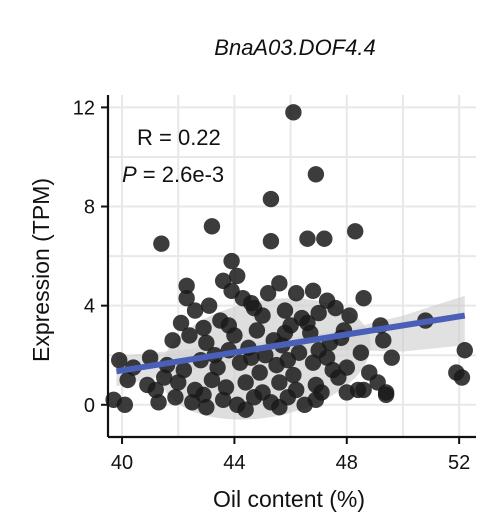  What do you see at coordinates (179, 137) in the screenshot?
I see `r-value-label: R = 0.22` at bounding box center [179, 137].